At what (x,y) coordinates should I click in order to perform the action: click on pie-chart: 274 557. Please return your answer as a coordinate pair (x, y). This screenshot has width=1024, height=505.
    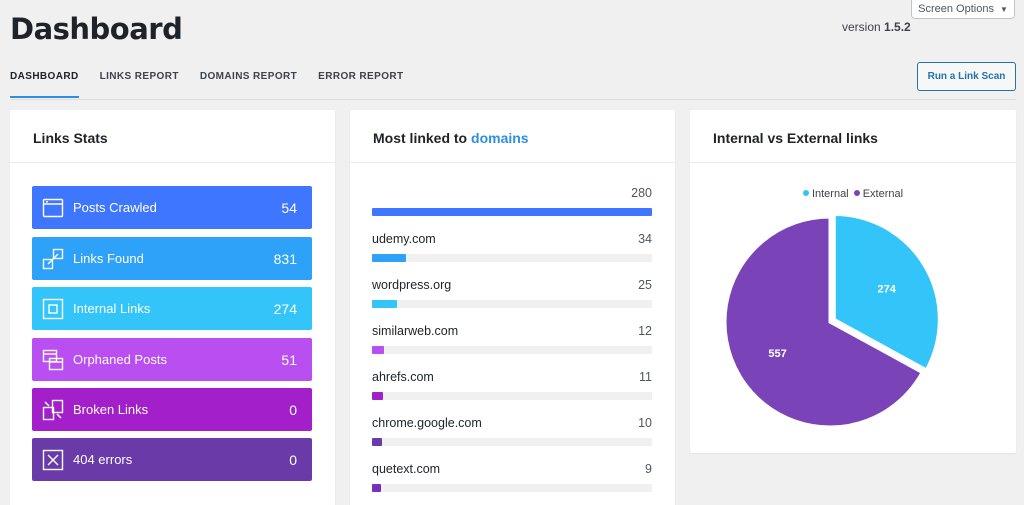
    Looking at the image, I should click on (832, 320).